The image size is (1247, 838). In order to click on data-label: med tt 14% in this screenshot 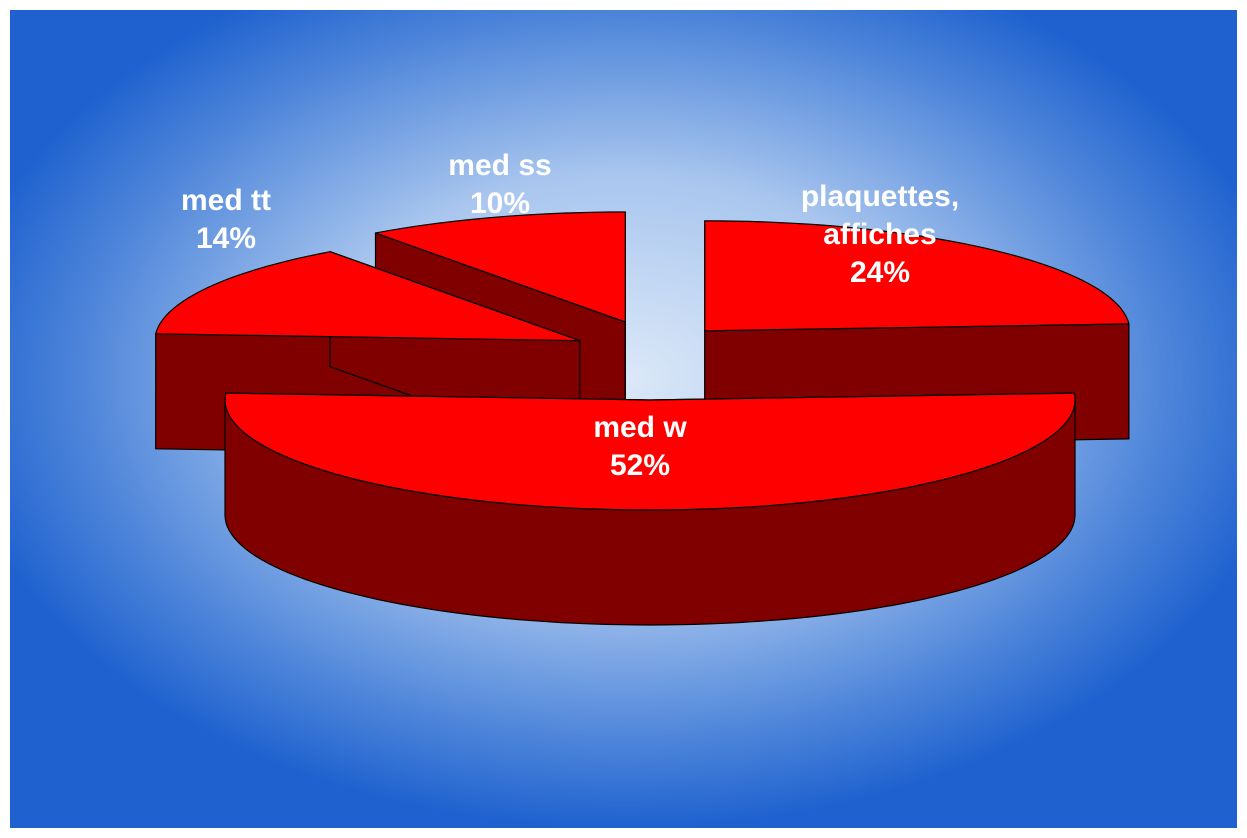, I will do `click(226, 220)`.